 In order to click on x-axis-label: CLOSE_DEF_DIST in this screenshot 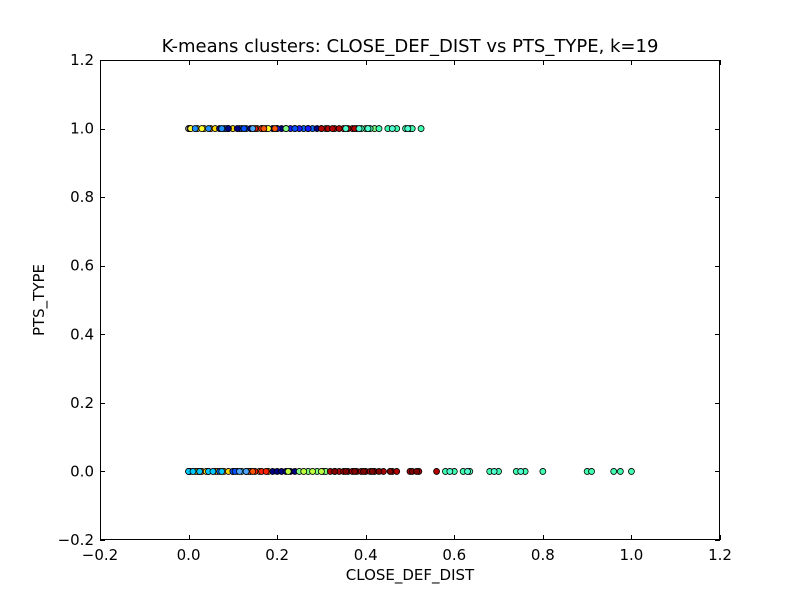, I will do `click(410, 575)`.